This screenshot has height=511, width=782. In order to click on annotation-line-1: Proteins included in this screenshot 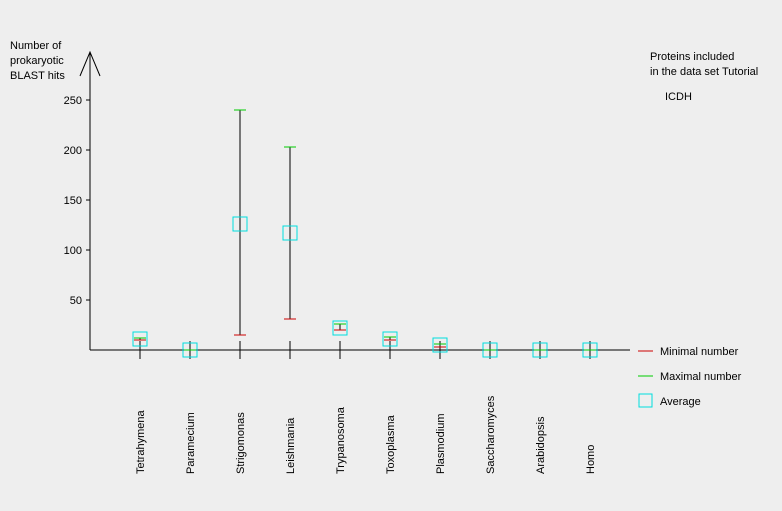, I will do `click(692, 57)`.